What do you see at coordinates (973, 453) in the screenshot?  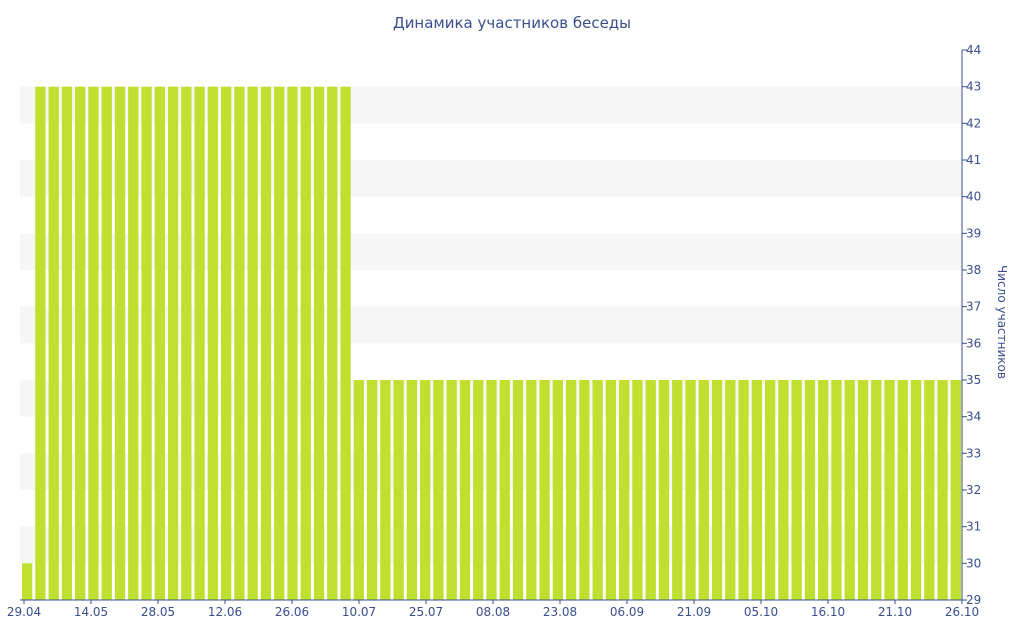 I see `y-tick-label: 33` at bounding box center [973, 453].